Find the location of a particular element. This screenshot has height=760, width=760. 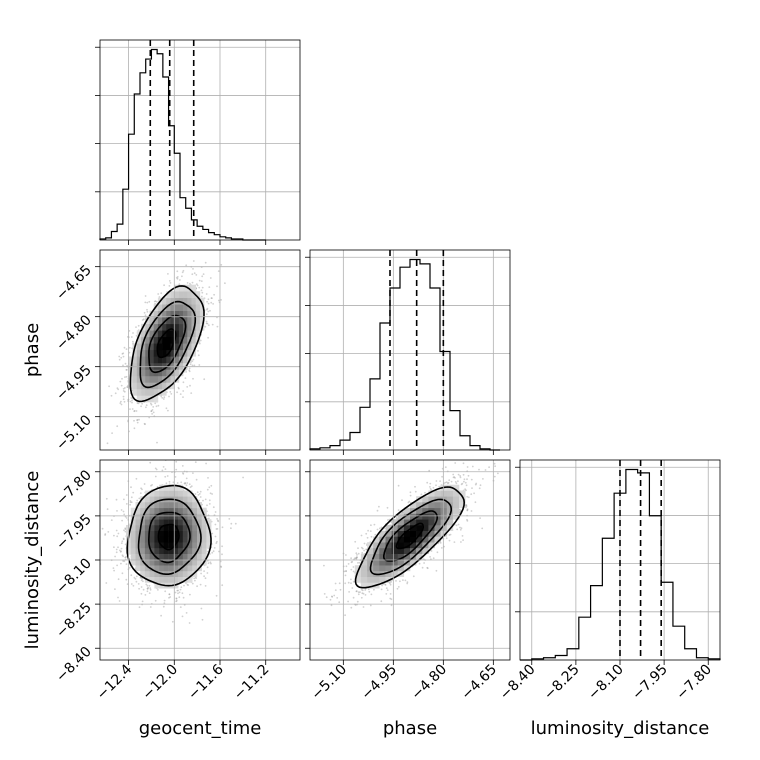

y-tick-label-phase: −4.95 is located at coordinates (74, 383).